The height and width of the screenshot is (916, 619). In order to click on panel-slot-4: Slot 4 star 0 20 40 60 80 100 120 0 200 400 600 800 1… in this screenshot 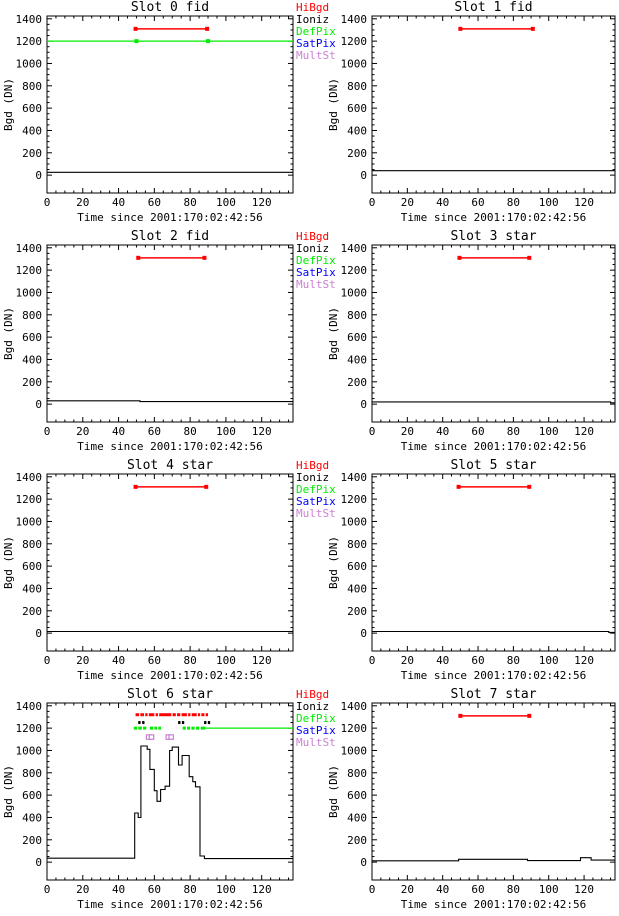, I will do `click(168, 572)`.